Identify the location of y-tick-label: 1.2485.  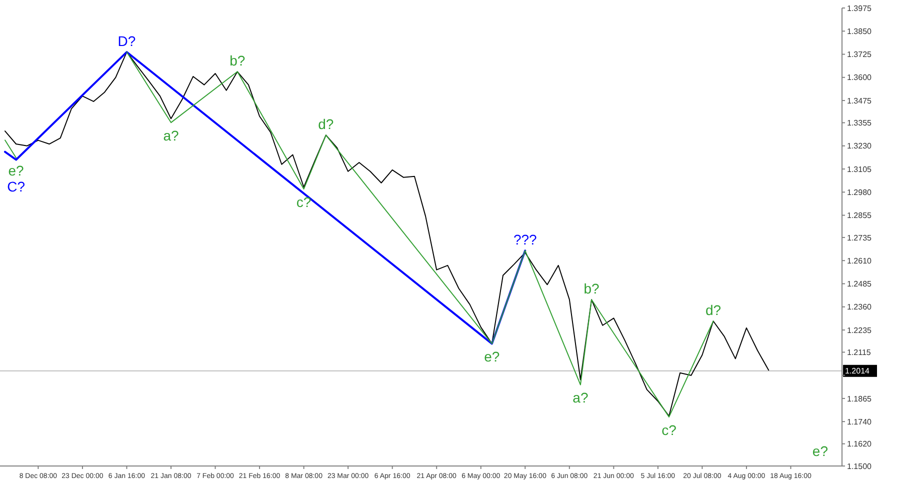
(859, 284).